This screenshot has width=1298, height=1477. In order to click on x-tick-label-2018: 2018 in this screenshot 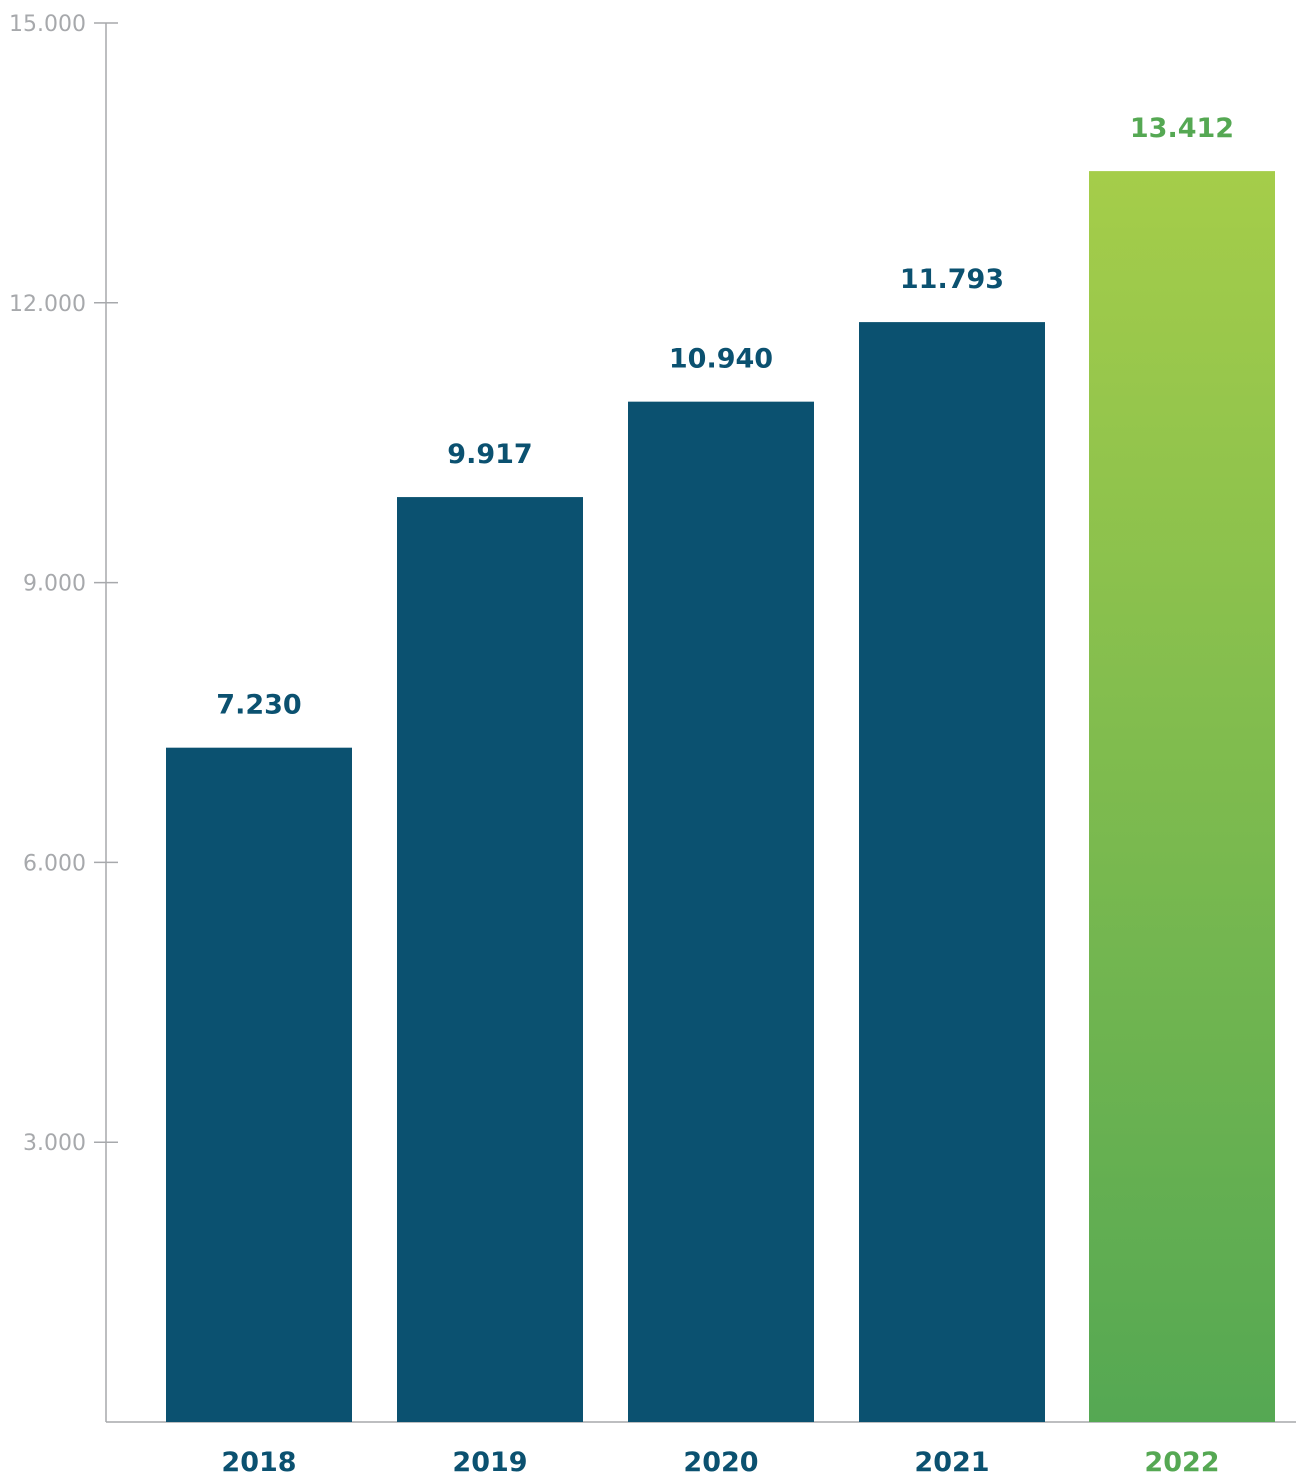, I will do `click(258, 1462)`.